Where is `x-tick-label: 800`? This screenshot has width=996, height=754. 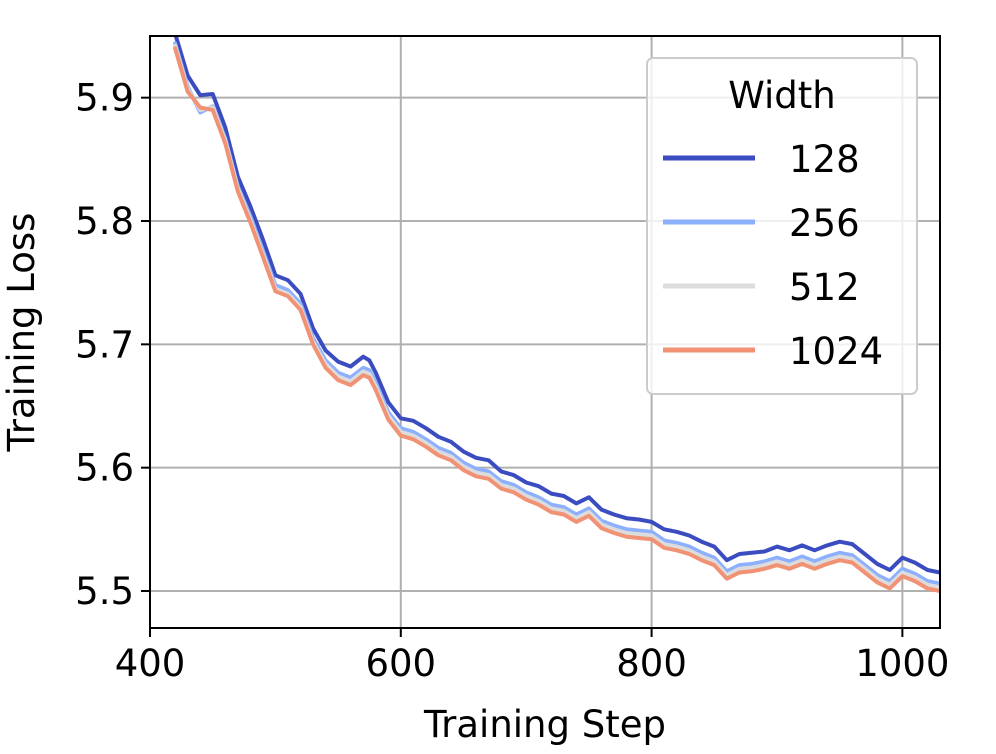 x-tick-label: 800 is located at coordinates (651, 663).